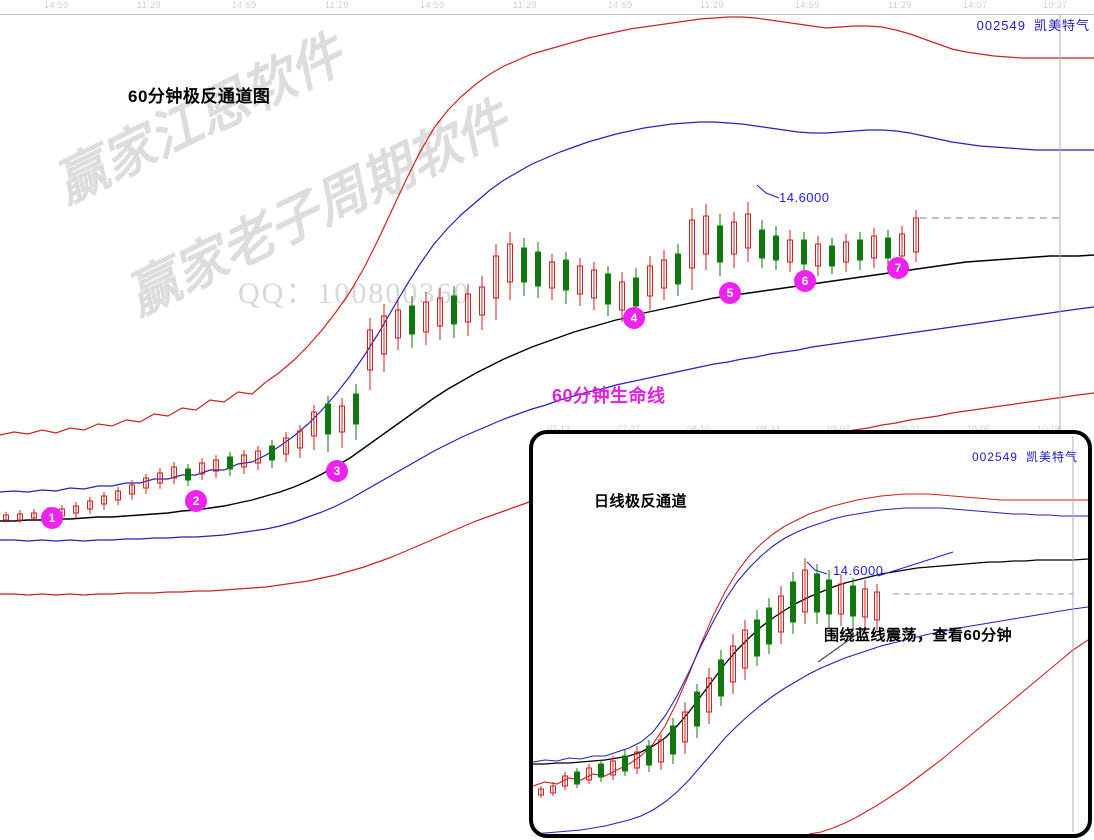  Describe the element at coordinates (909, 429) in the screenshot. I see `date-tick: 09-21` at that location.